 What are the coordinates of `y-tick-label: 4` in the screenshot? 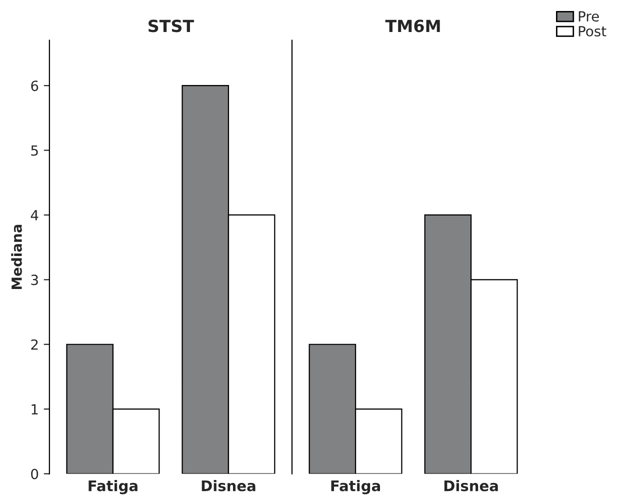 It's located at (34, 215).